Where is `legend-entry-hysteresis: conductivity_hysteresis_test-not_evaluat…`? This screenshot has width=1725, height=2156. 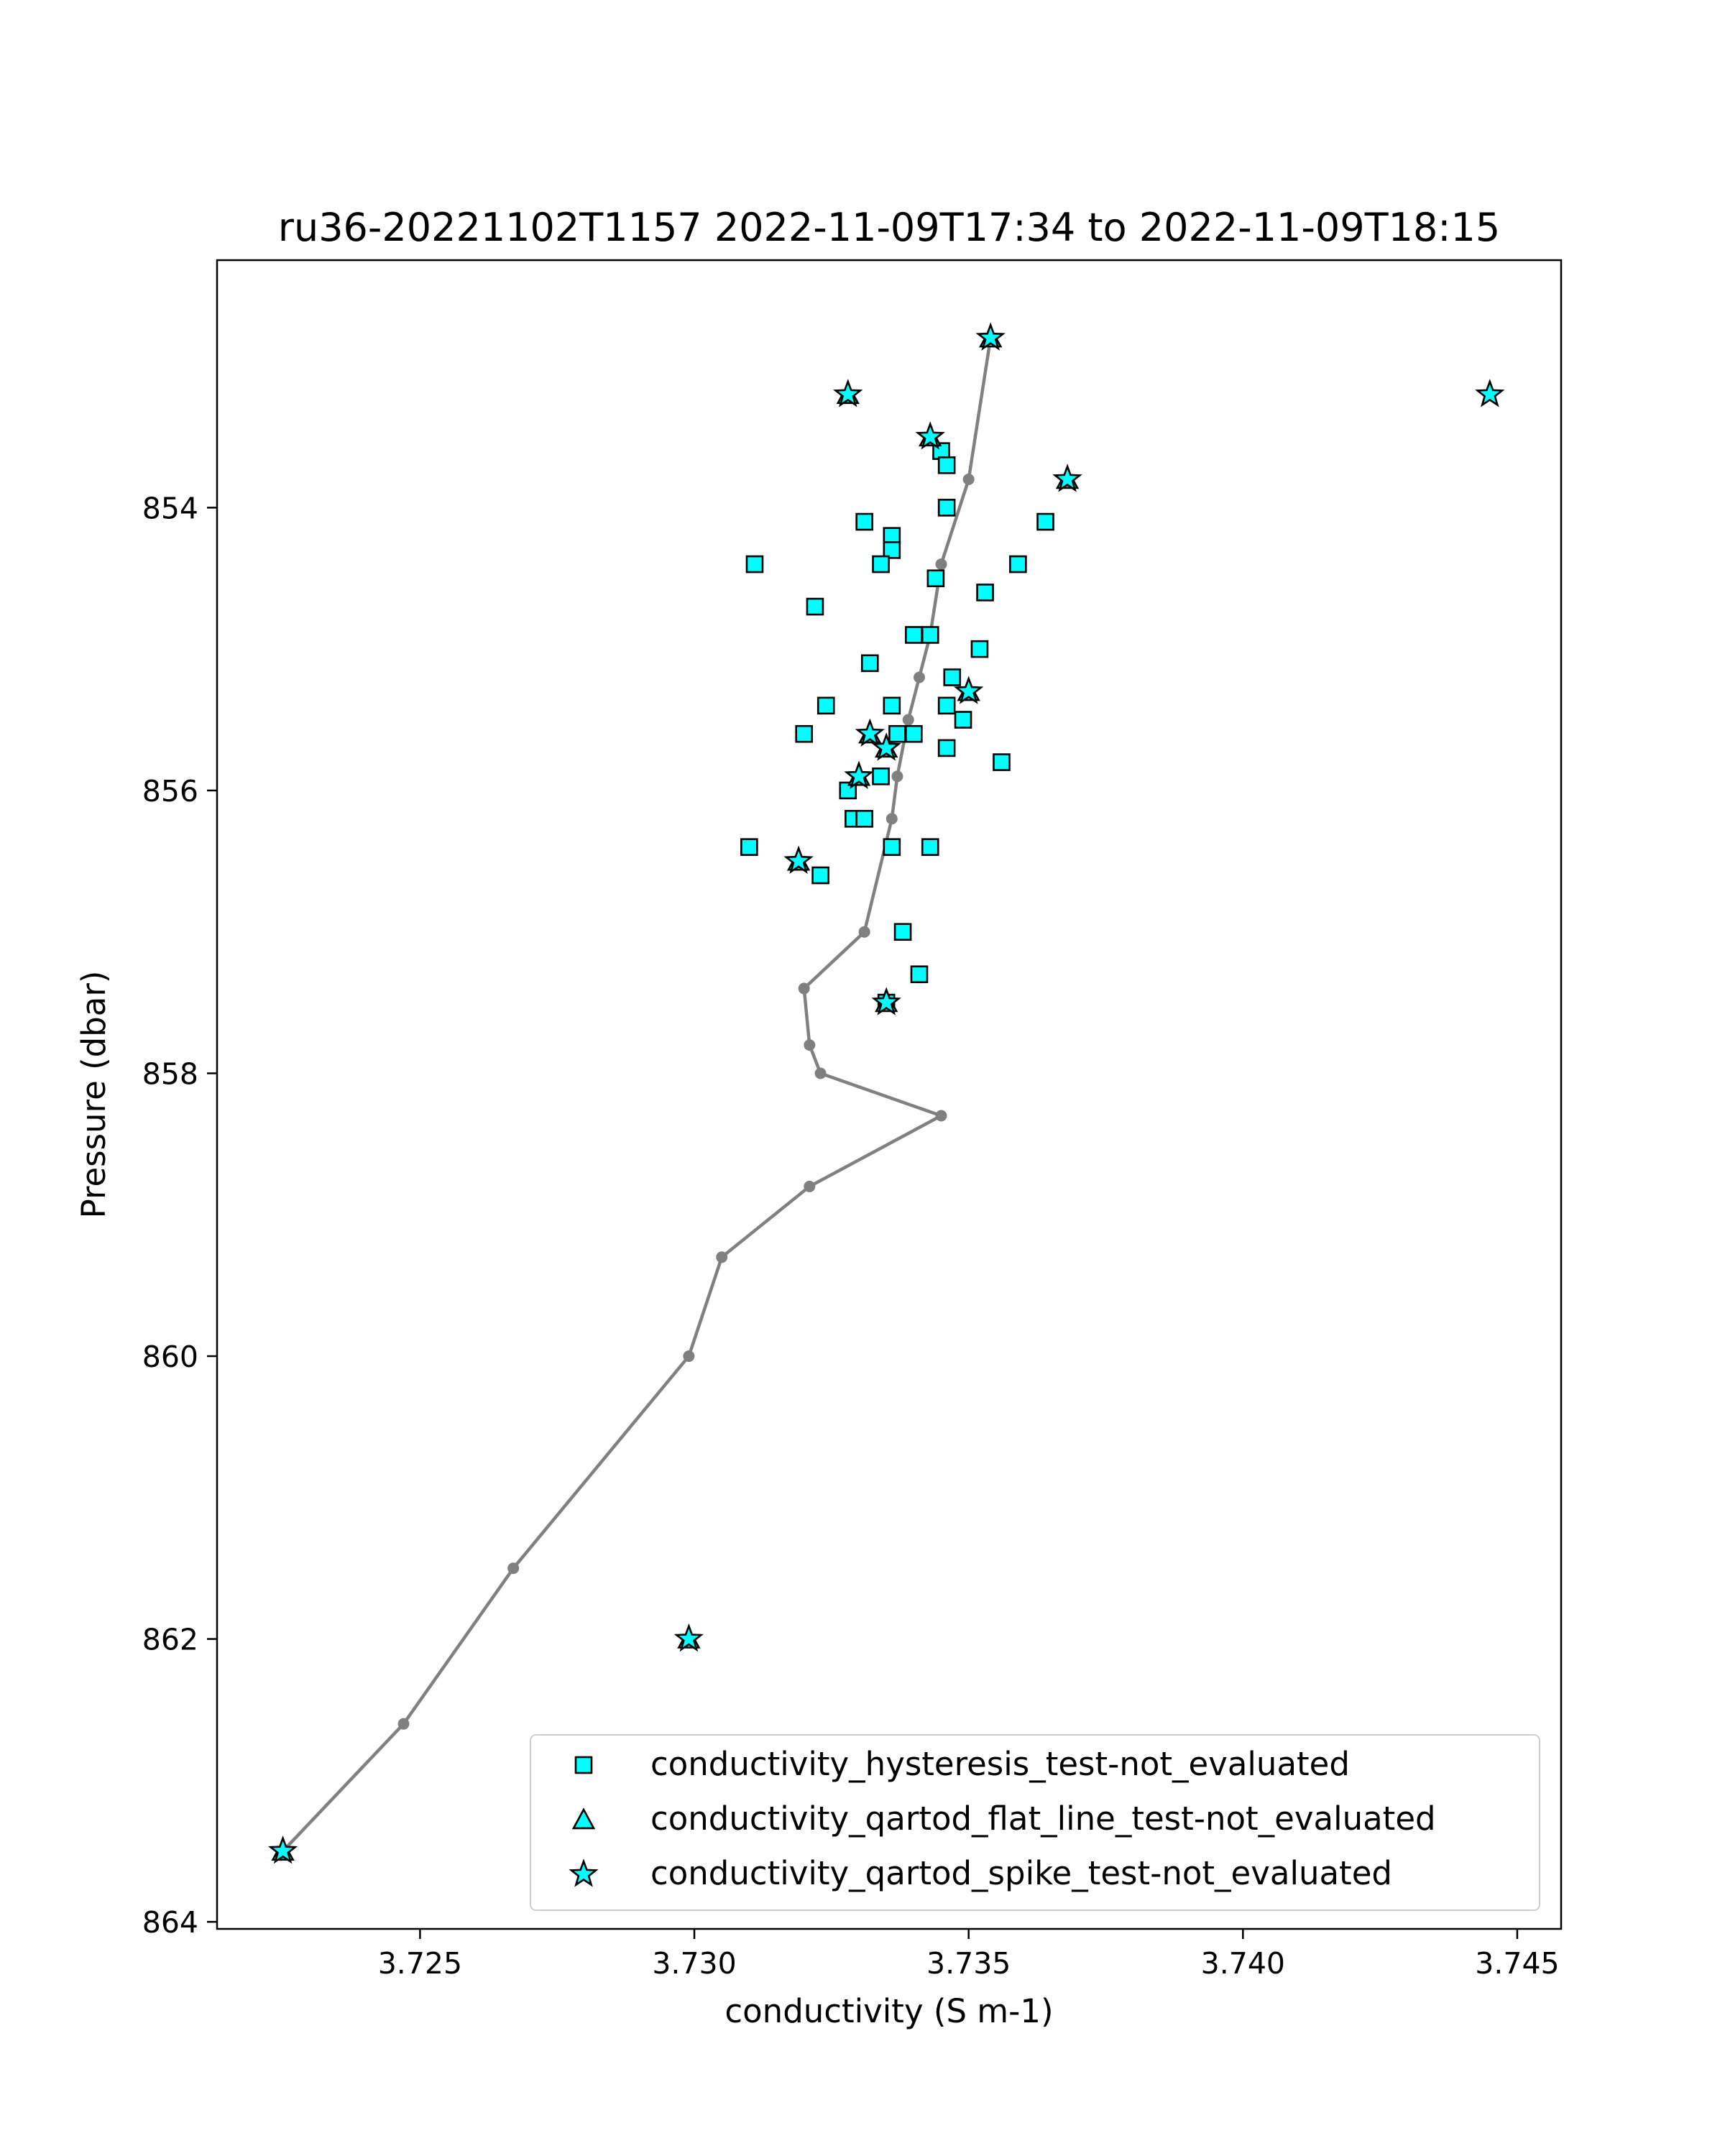
legend-entry-hysteresis: conductivity_hysteresis_test-not_evaluat… is located at coordinates (1000, 1764).